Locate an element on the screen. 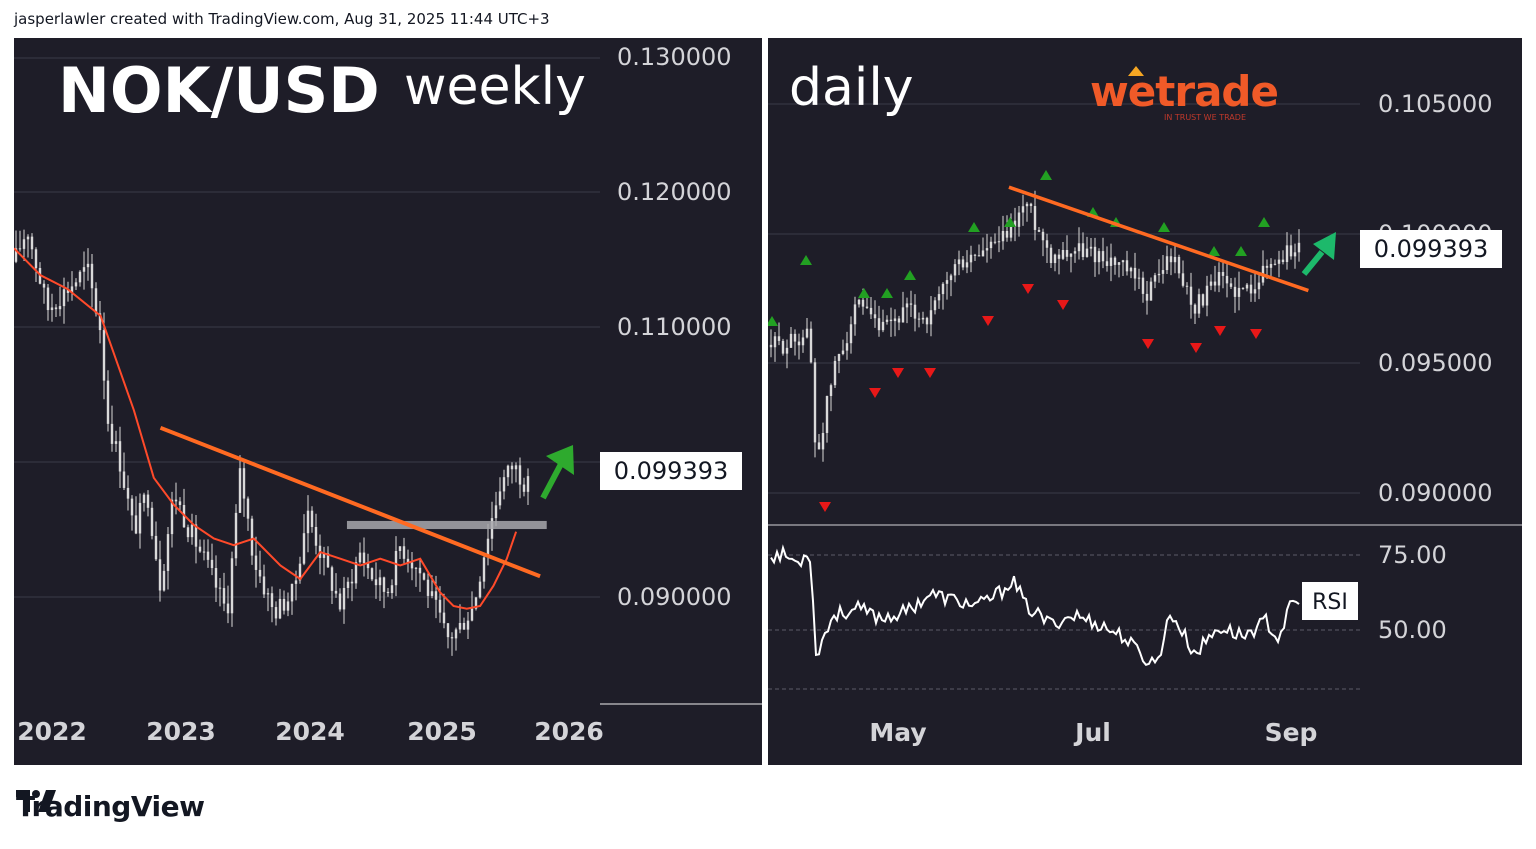  daily-timeframe-label: daily is located at coordinates (851, 88).